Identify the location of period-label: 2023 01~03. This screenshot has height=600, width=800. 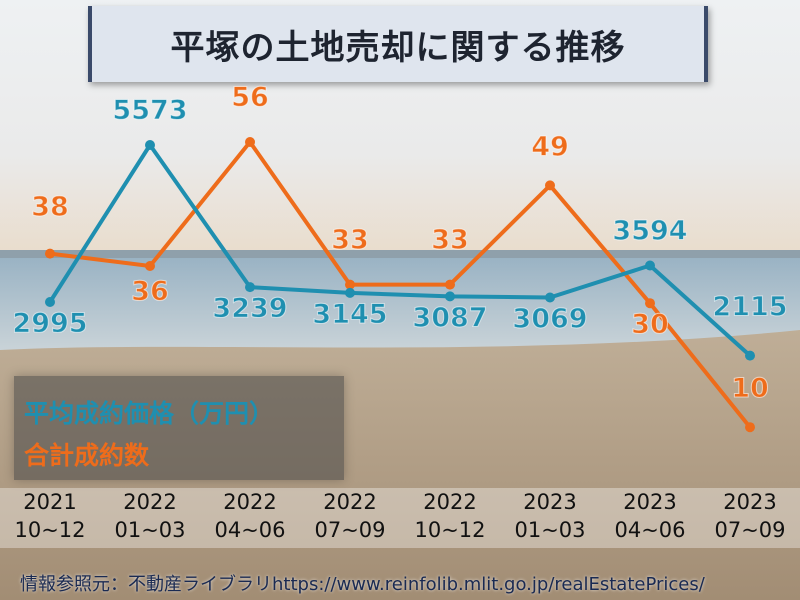
(550, 516).